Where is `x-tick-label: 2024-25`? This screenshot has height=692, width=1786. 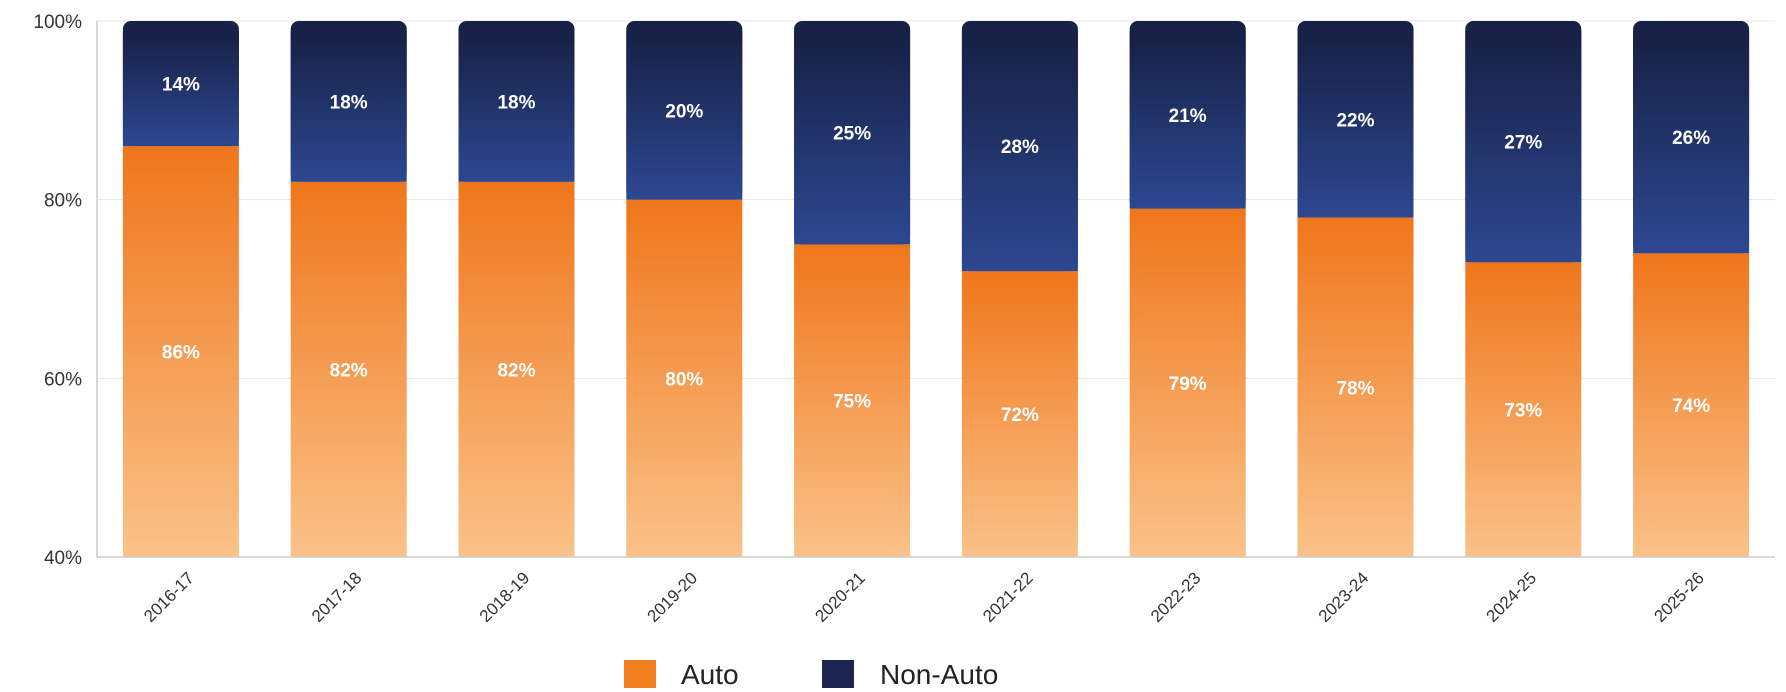 x-tick-label: 2024-25 is located at coordinates (1512, 597).